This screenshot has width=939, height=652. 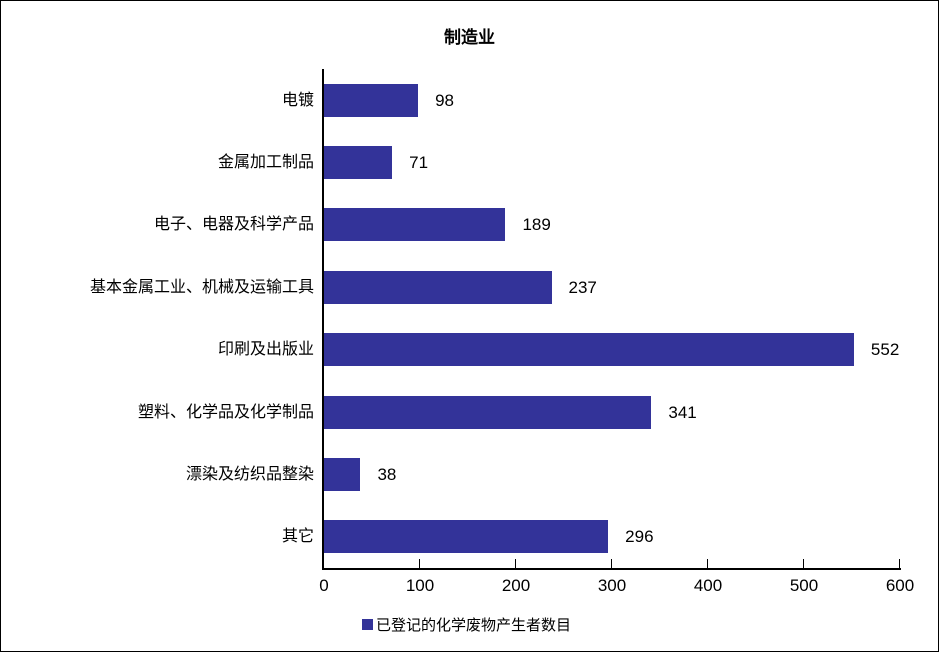 I want to click on value-label: 552, so click(x=885, y=350).